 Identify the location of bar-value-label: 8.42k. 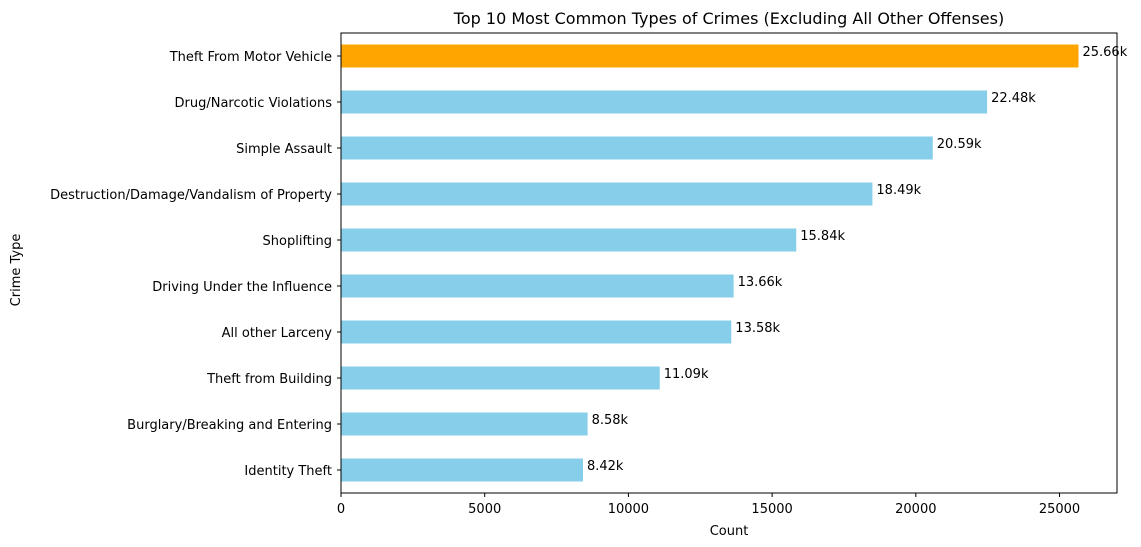
(605, 466).